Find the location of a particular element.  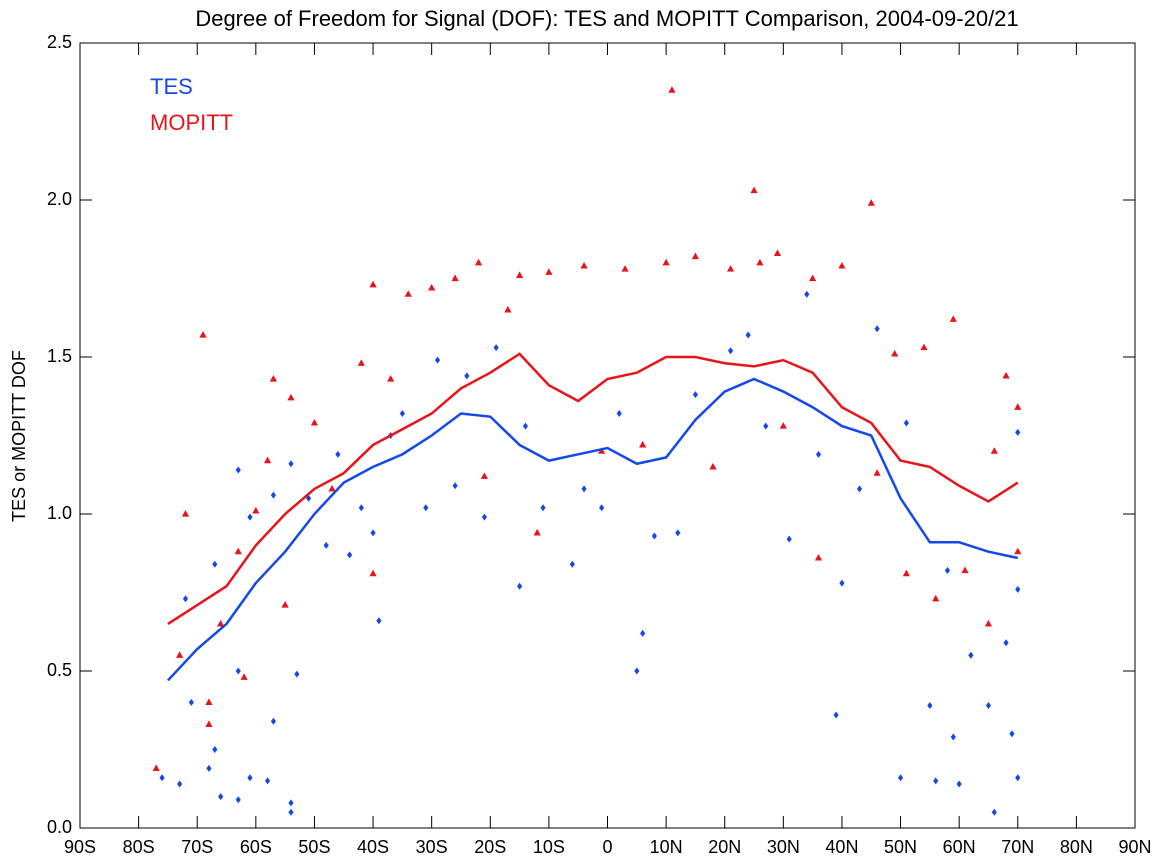

x-tick-label: 40N is located at coordinates (841, 847).